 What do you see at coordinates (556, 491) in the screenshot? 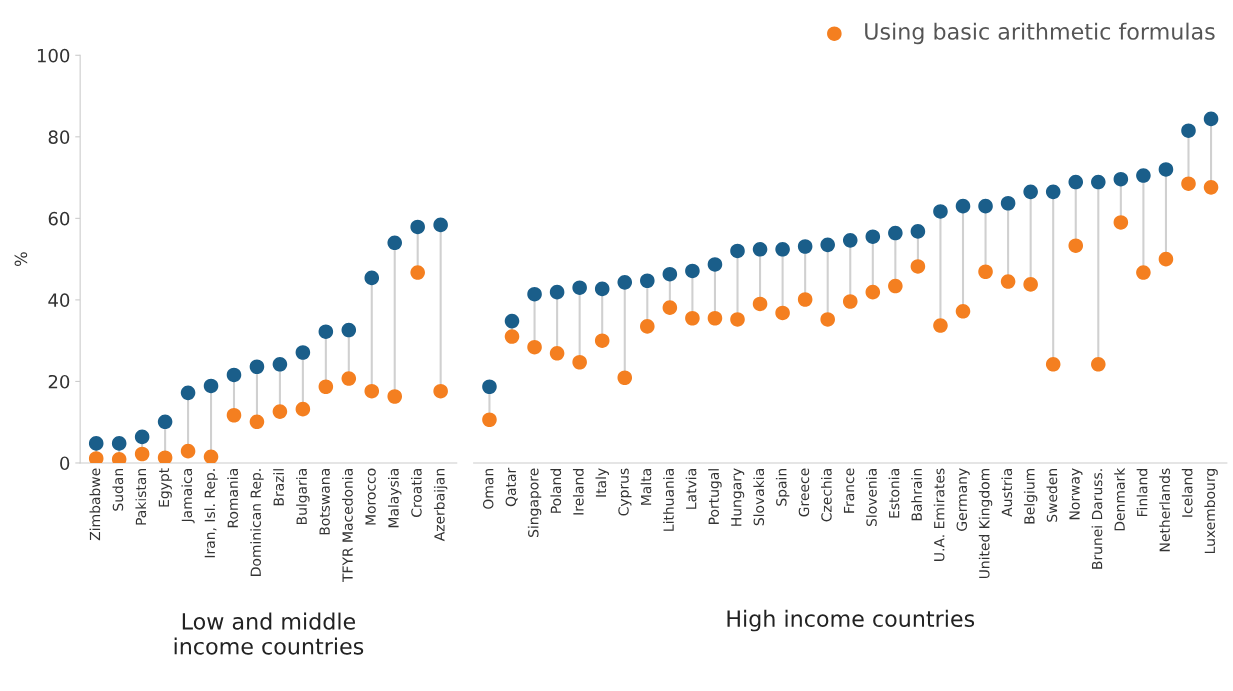
I see `x-tick-label: Poland` at bounding box center [556, 491].